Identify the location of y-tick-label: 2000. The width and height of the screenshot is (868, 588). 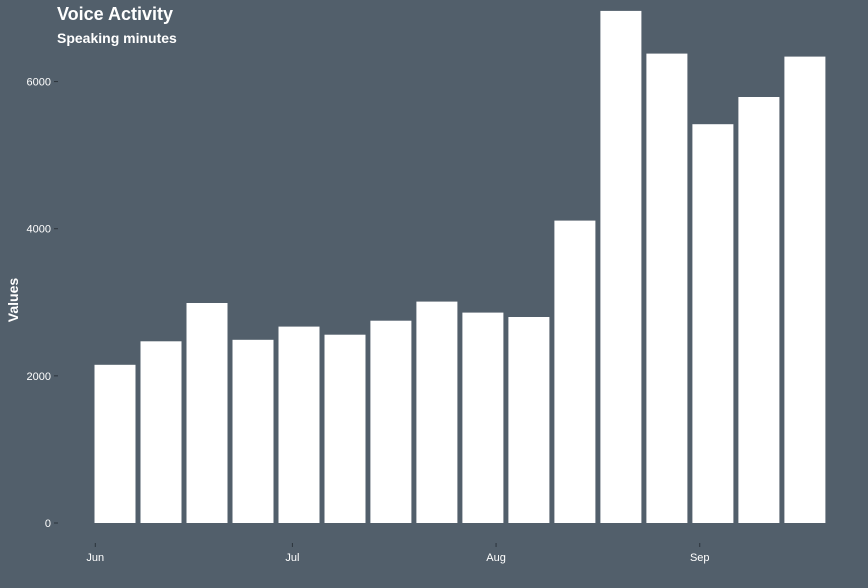
(39, 377).